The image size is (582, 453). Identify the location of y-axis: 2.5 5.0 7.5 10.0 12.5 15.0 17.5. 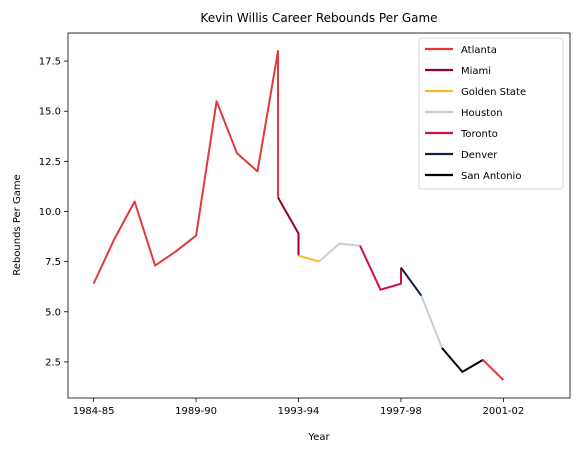
(53, 212).